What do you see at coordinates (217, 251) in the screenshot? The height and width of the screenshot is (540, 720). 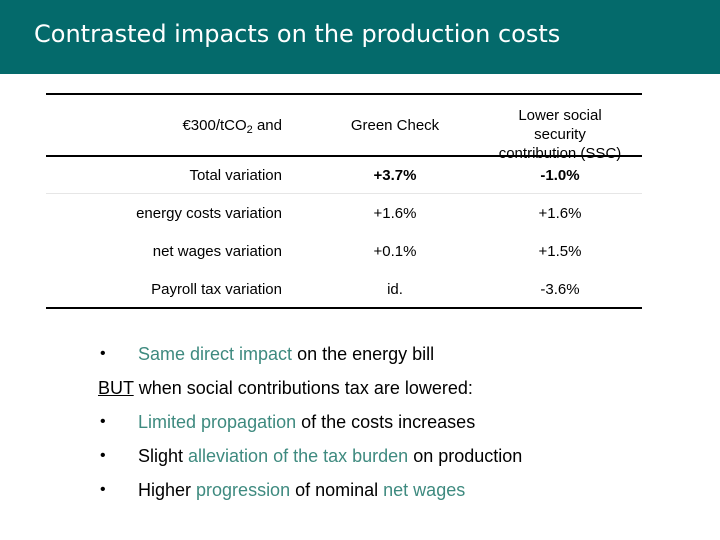 I see `row-label-net-wages: net wages variation` at bounding box center [217, 251].